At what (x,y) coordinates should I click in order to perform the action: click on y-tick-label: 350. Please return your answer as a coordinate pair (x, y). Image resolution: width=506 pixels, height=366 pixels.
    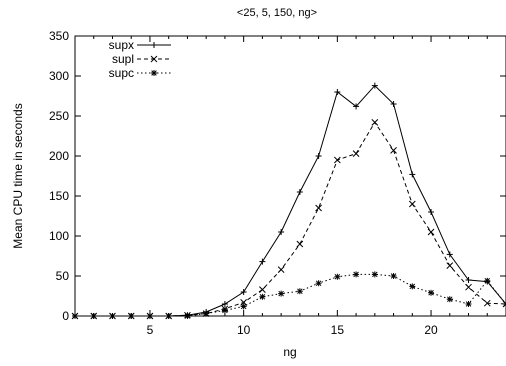
    Looking at the image, I should click on (59, 36).